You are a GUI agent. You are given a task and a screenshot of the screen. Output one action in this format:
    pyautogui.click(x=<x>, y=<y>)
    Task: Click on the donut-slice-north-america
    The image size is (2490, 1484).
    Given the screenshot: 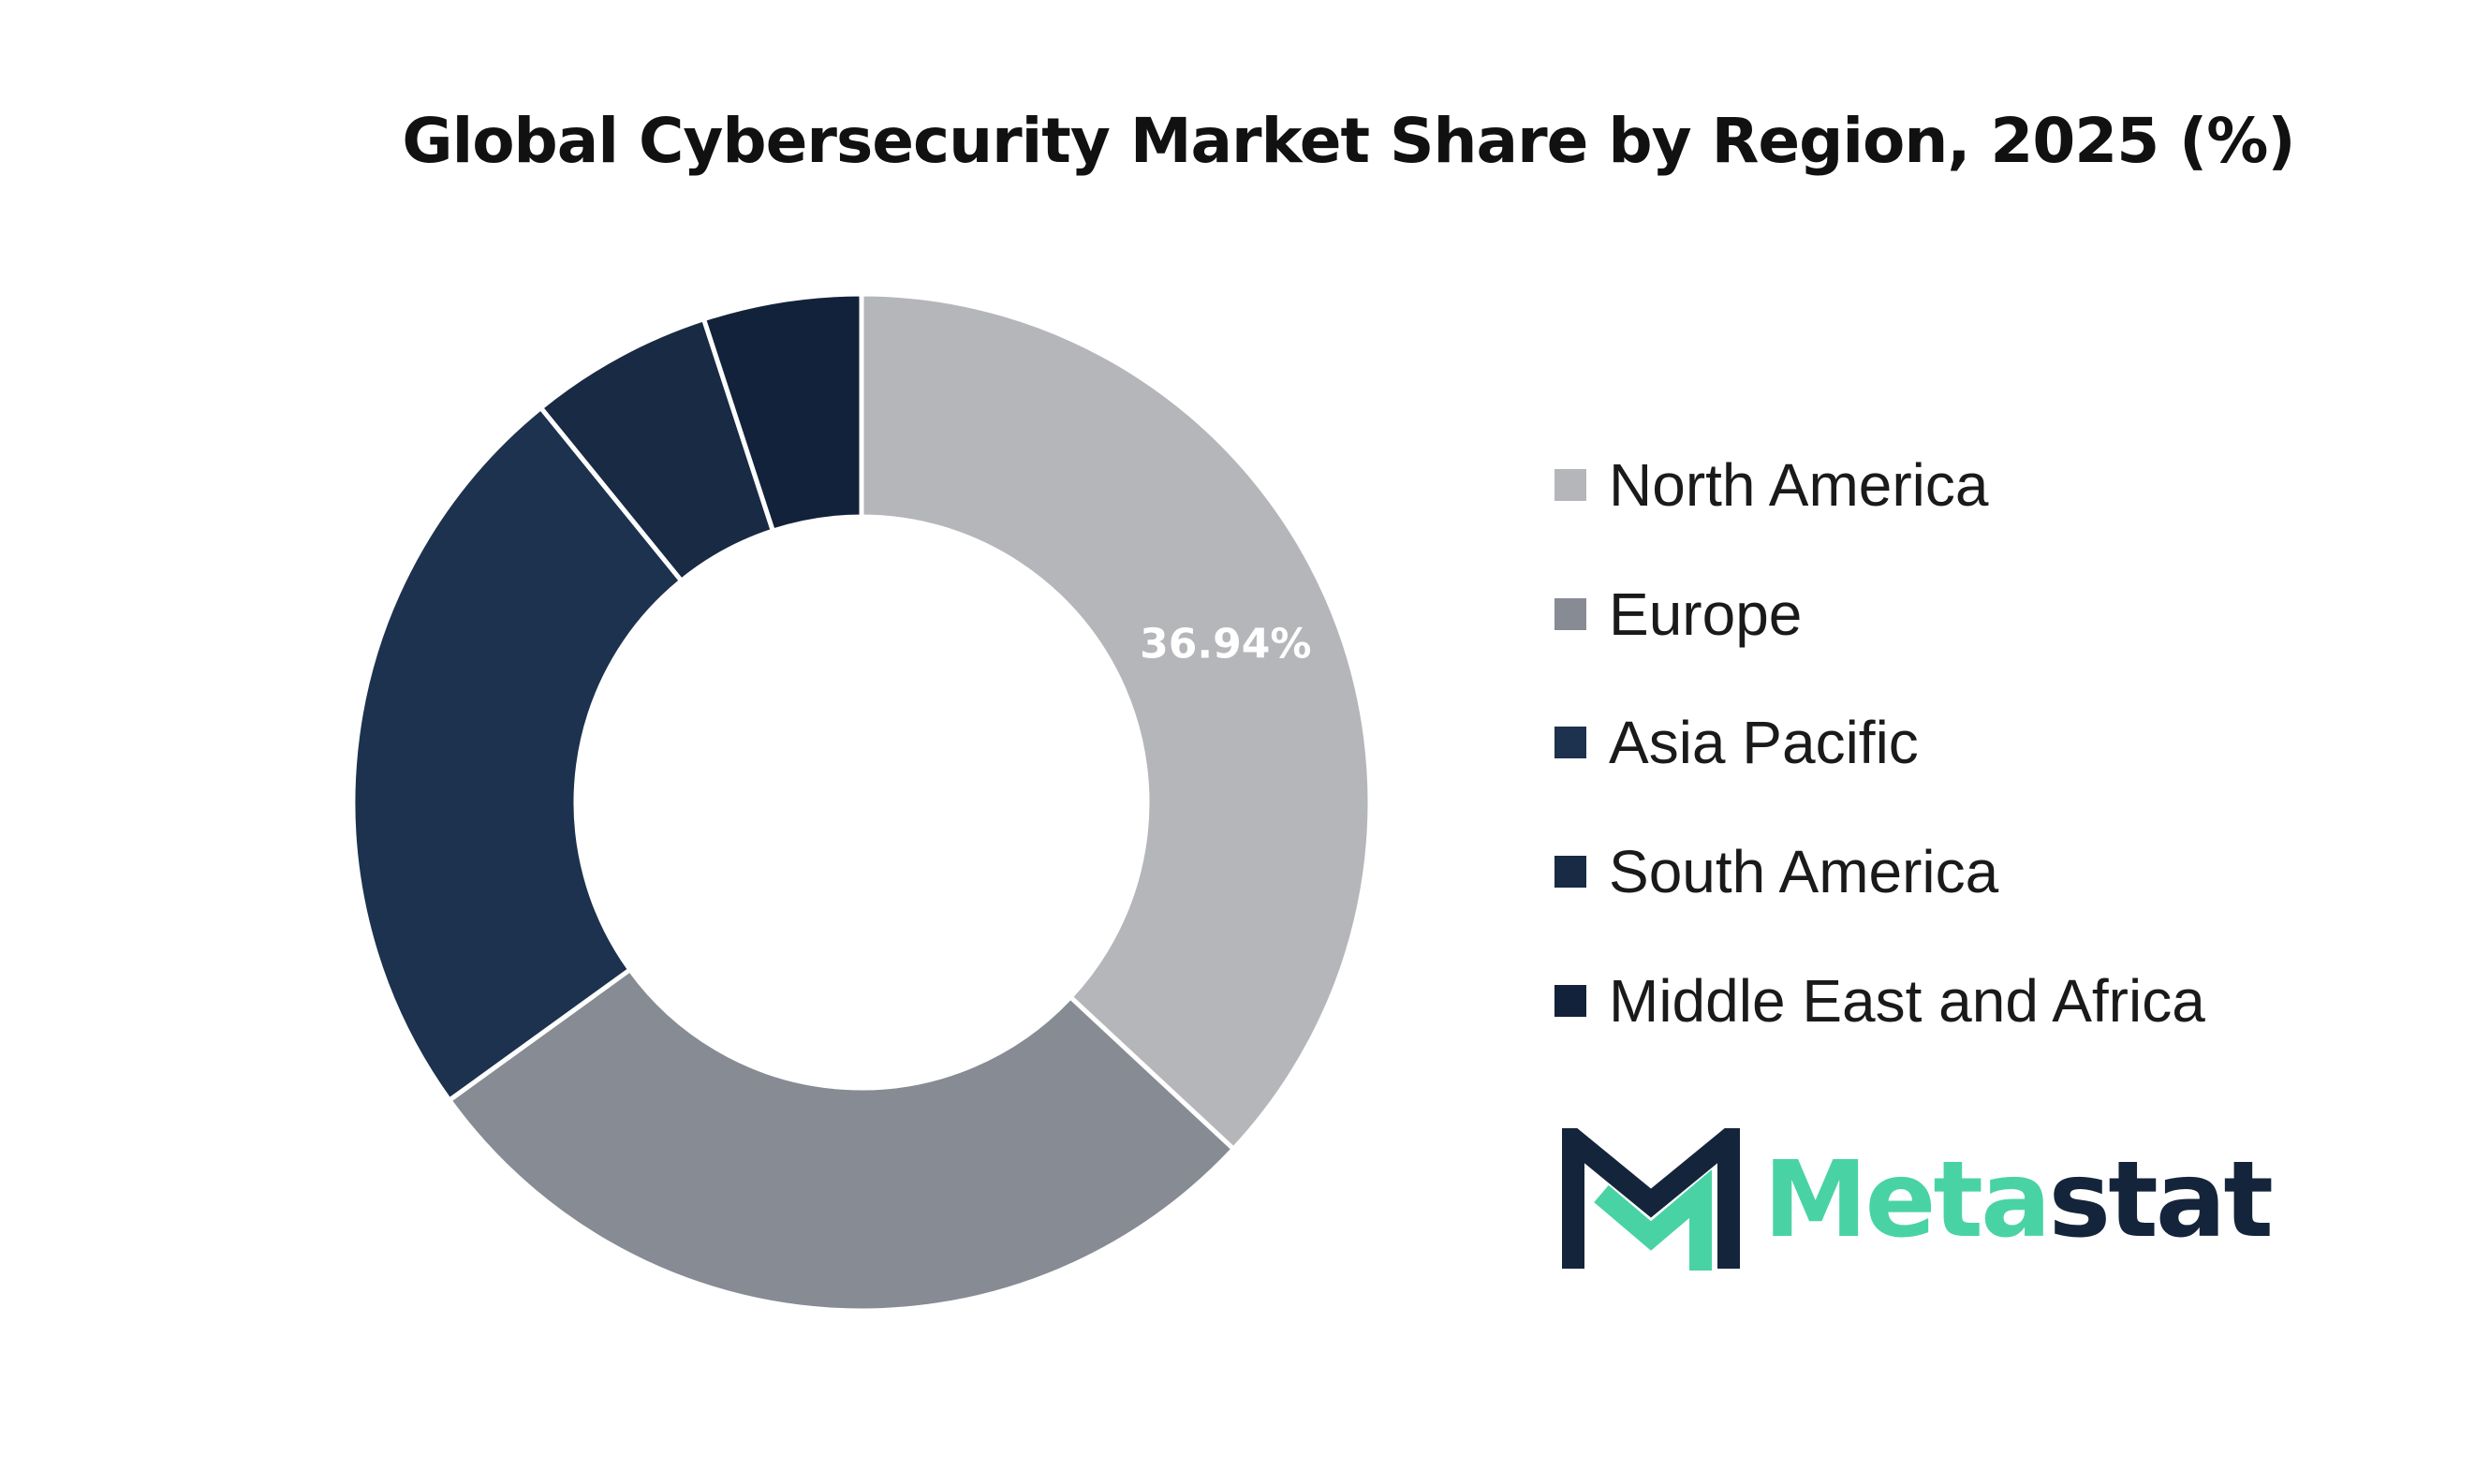 What is the action you would take?
    pyautogui.click(x=1116, y=721)
    